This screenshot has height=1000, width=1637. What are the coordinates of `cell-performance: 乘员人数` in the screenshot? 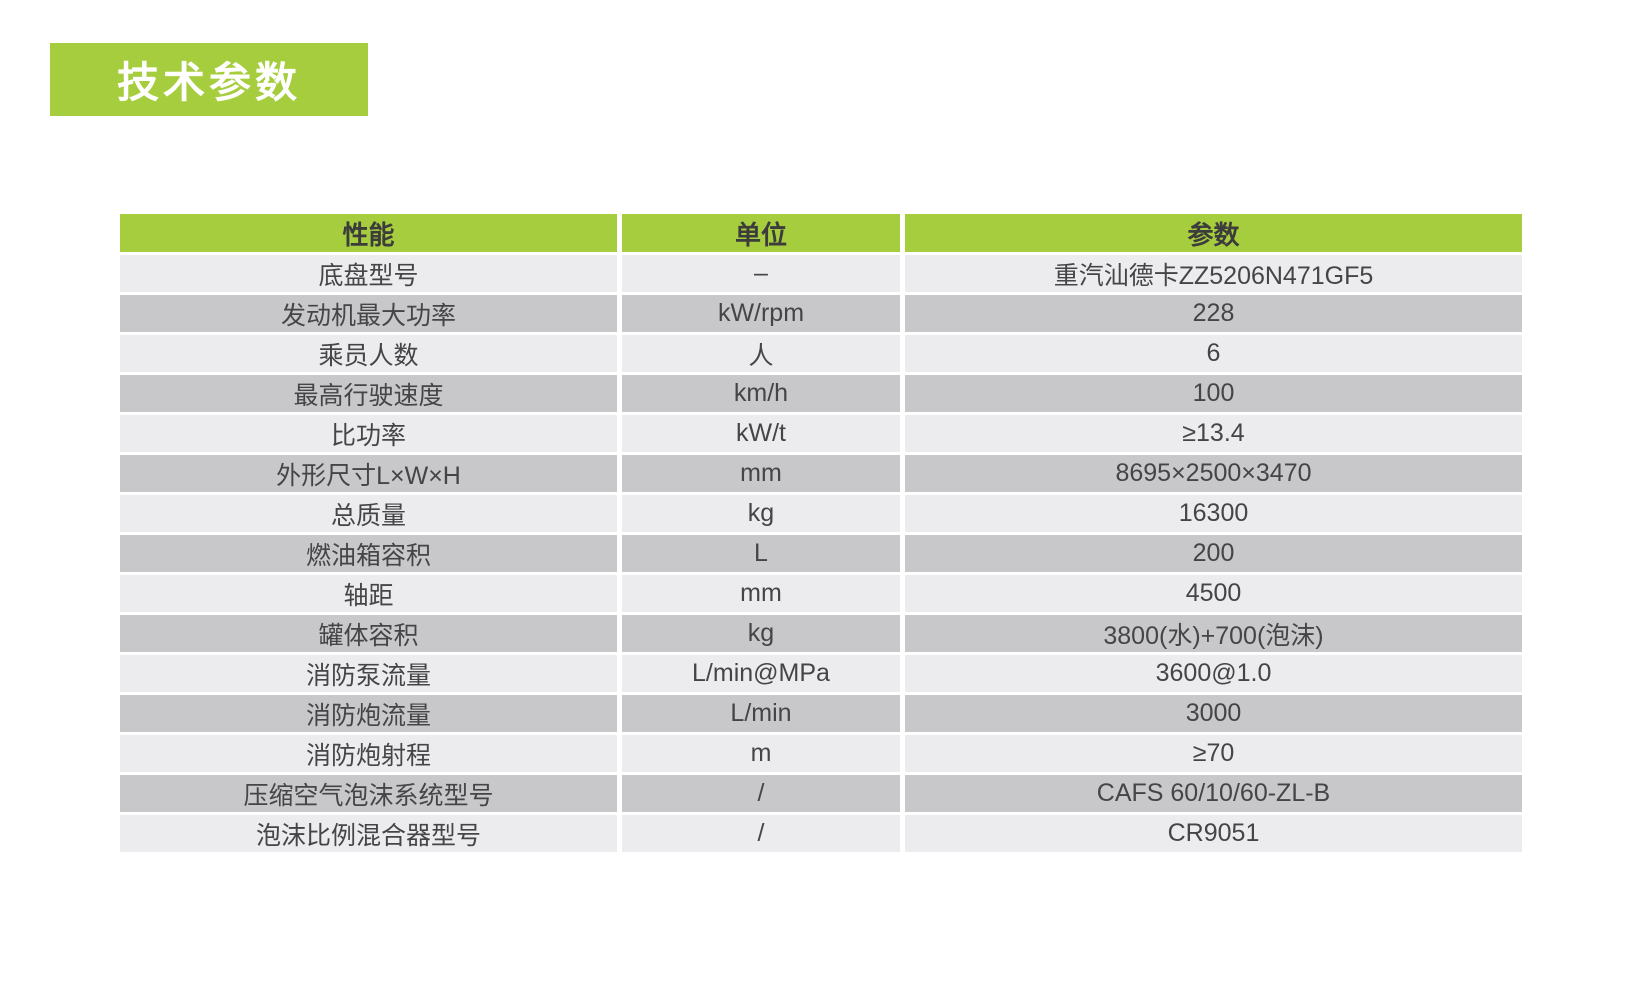 It's located at (368, 353).